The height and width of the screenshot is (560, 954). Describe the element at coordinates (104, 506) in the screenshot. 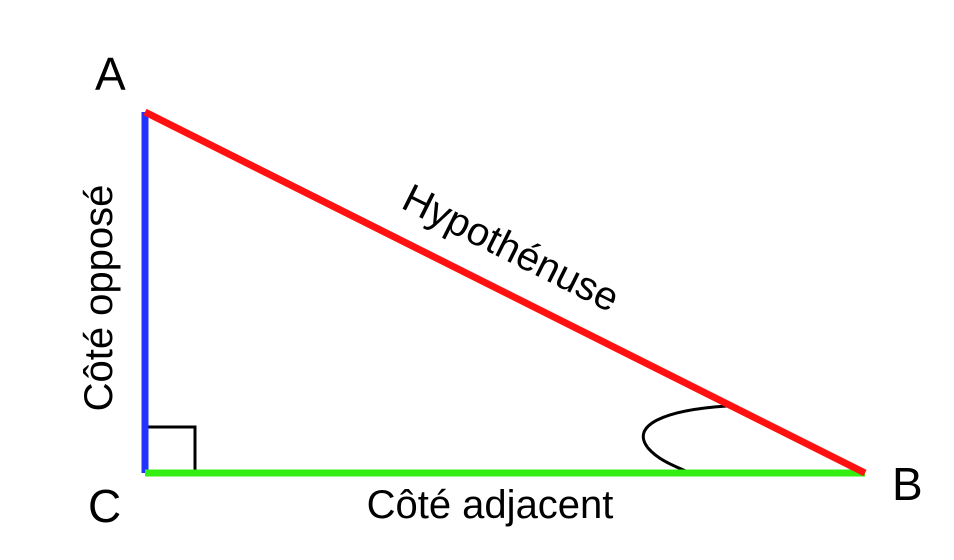

I see `vertex-c-label: C` at that location.